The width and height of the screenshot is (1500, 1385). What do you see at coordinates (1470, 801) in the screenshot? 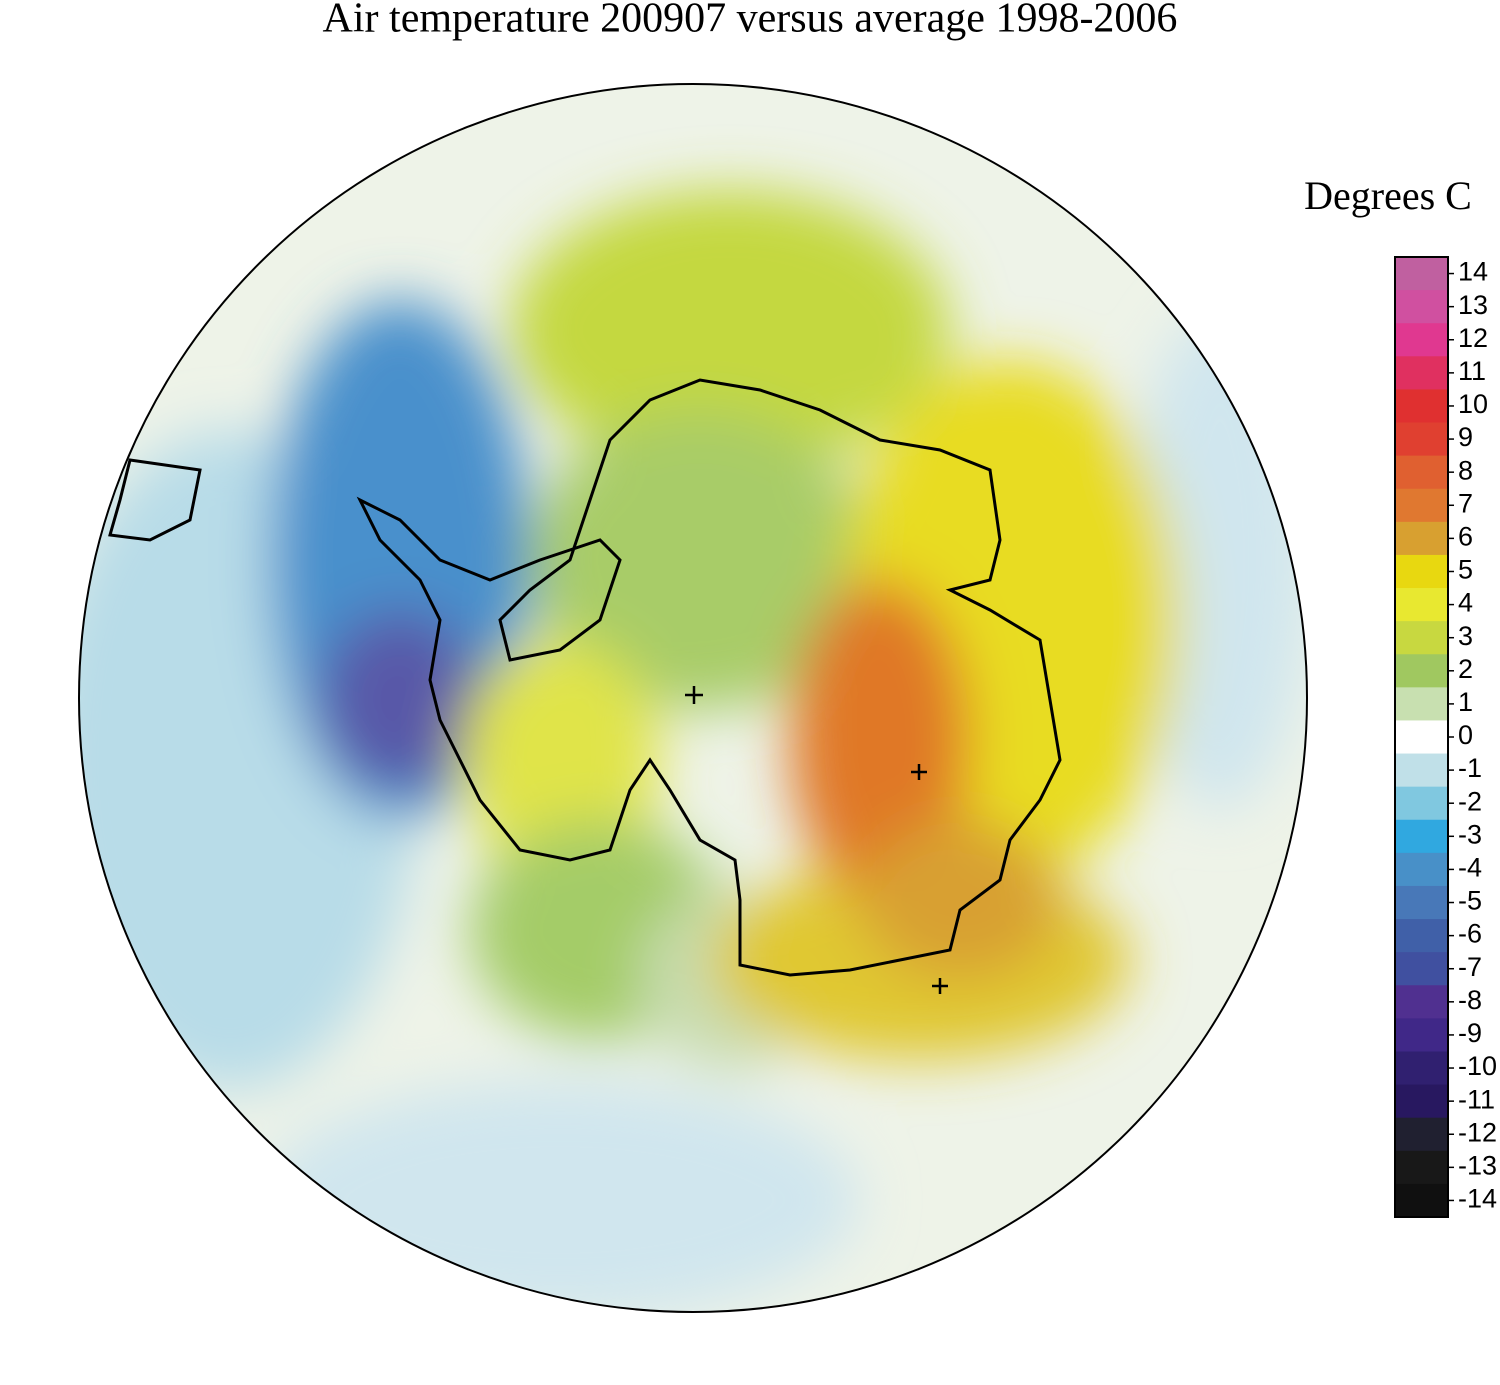
I see `colorbar-tick-label: -2` at bounding box center [1470, 801].